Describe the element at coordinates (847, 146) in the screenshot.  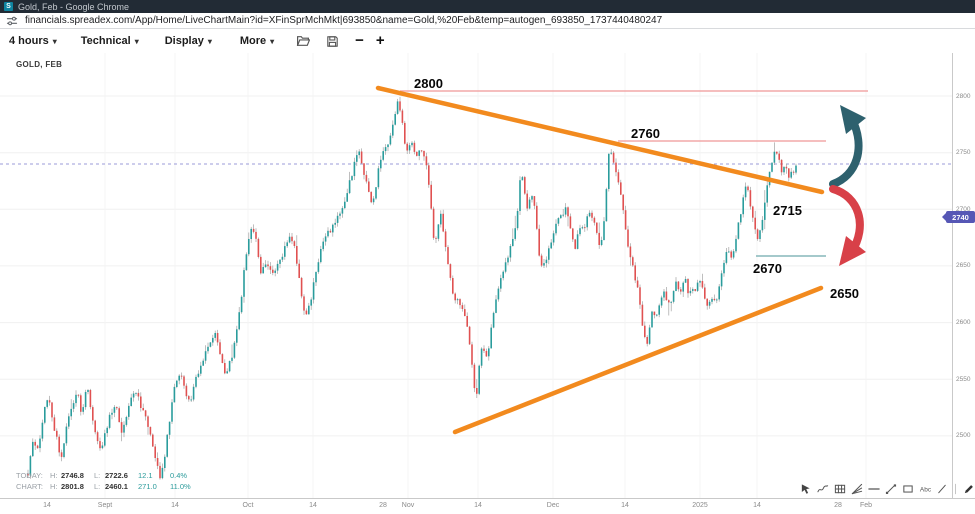
I see `bullish-scenario-arrow` at that location.